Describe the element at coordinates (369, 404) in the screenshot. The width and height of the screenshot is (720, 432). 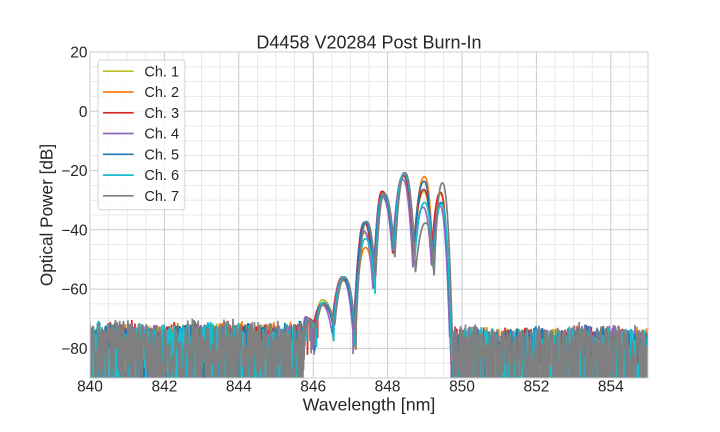
I see `svg-text: Wavelength [nm]` at that location.